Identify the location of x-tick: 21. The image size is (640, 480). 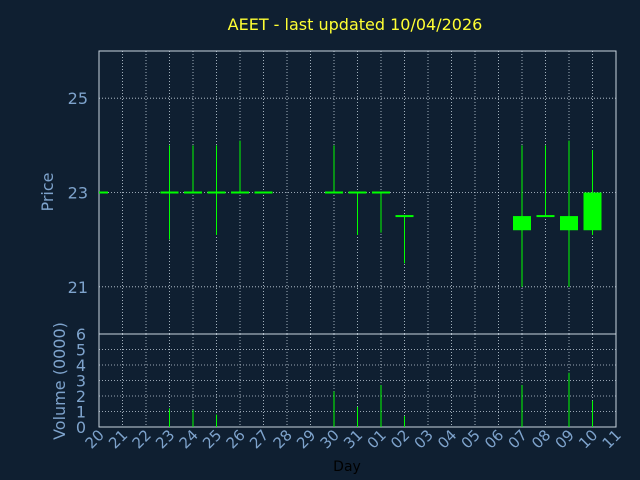
(118, 439).